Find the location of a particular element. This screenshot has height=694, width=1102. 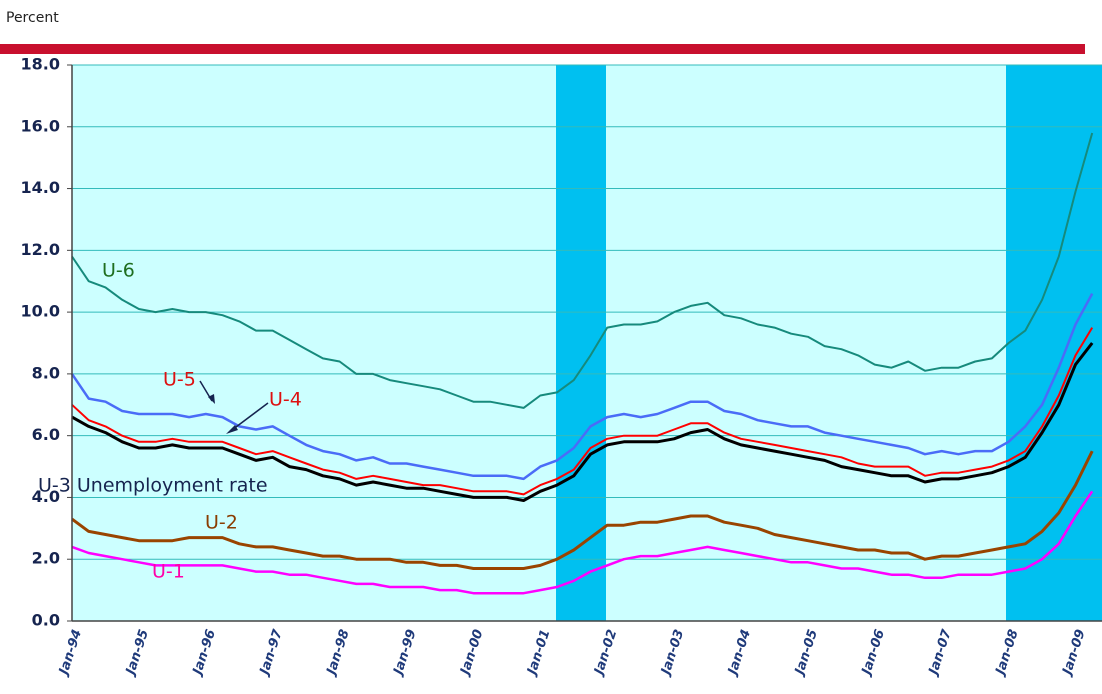

y-tick-label: 0.0 is located at coordinates (46, 620).